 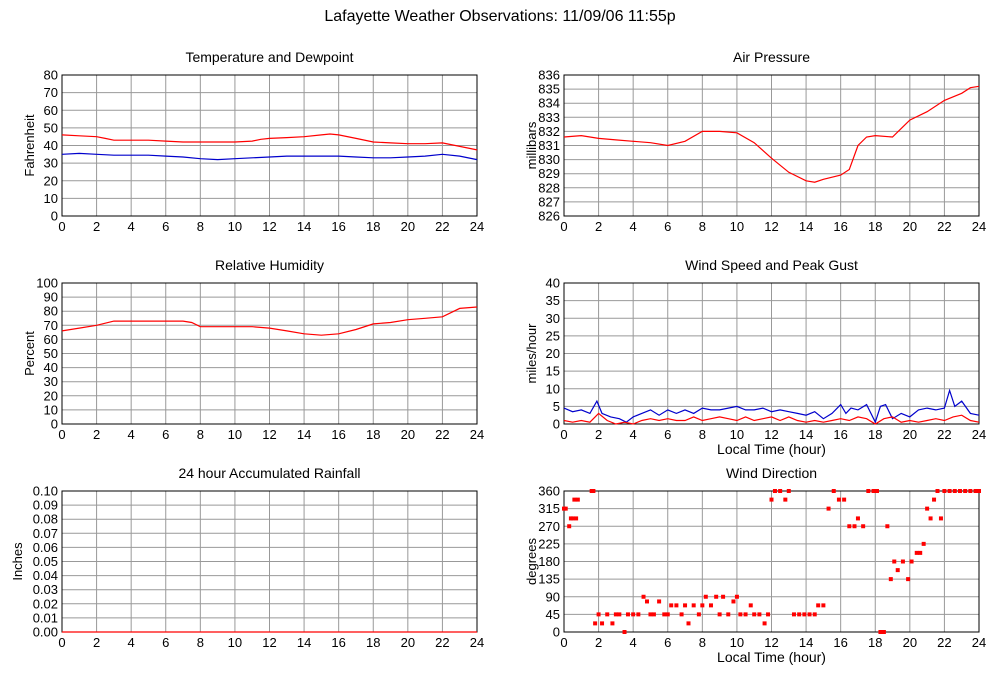 What do you see at coordinates (549, 543) in the screenshot?
I see `y-tick-label: 225` at bounding box center [549, 543].